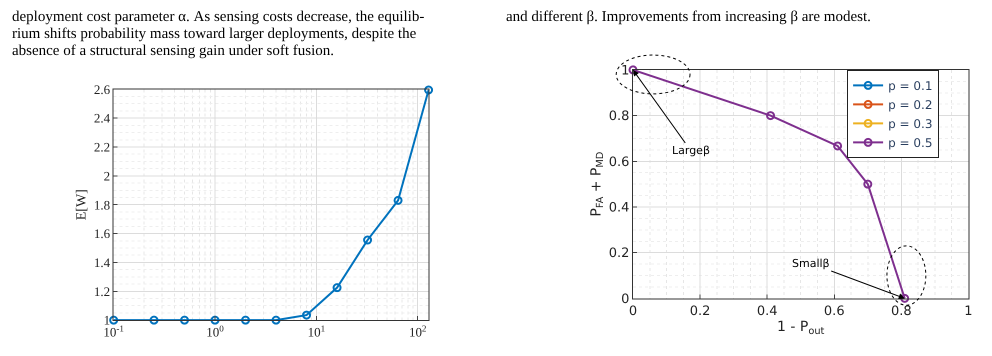  Describe the element at coordinates (625, 299) in the screenshot. I see `y-tick-label: 0` at that location.